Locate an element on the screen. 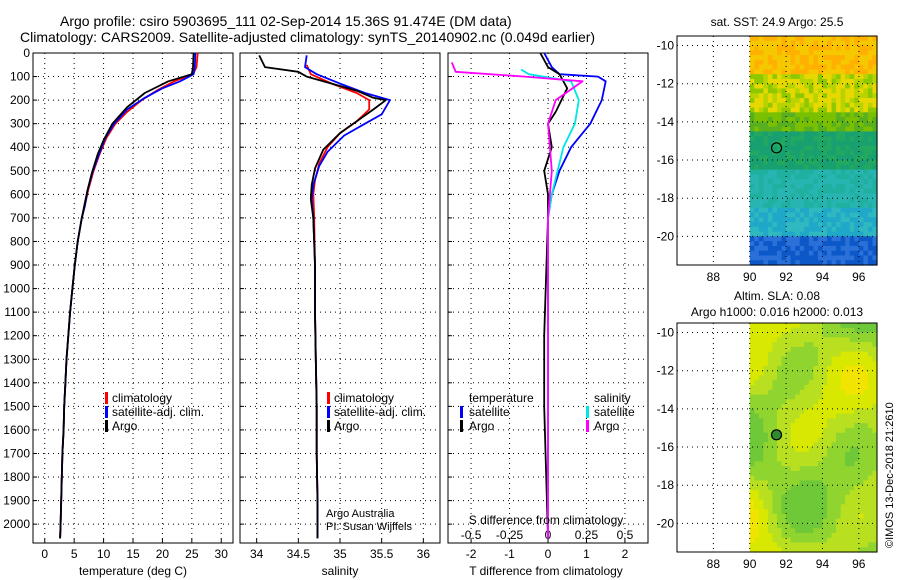 The image size is (900, 580). argo-australia-note: Argo Australia is located at coordinates (360, 514).